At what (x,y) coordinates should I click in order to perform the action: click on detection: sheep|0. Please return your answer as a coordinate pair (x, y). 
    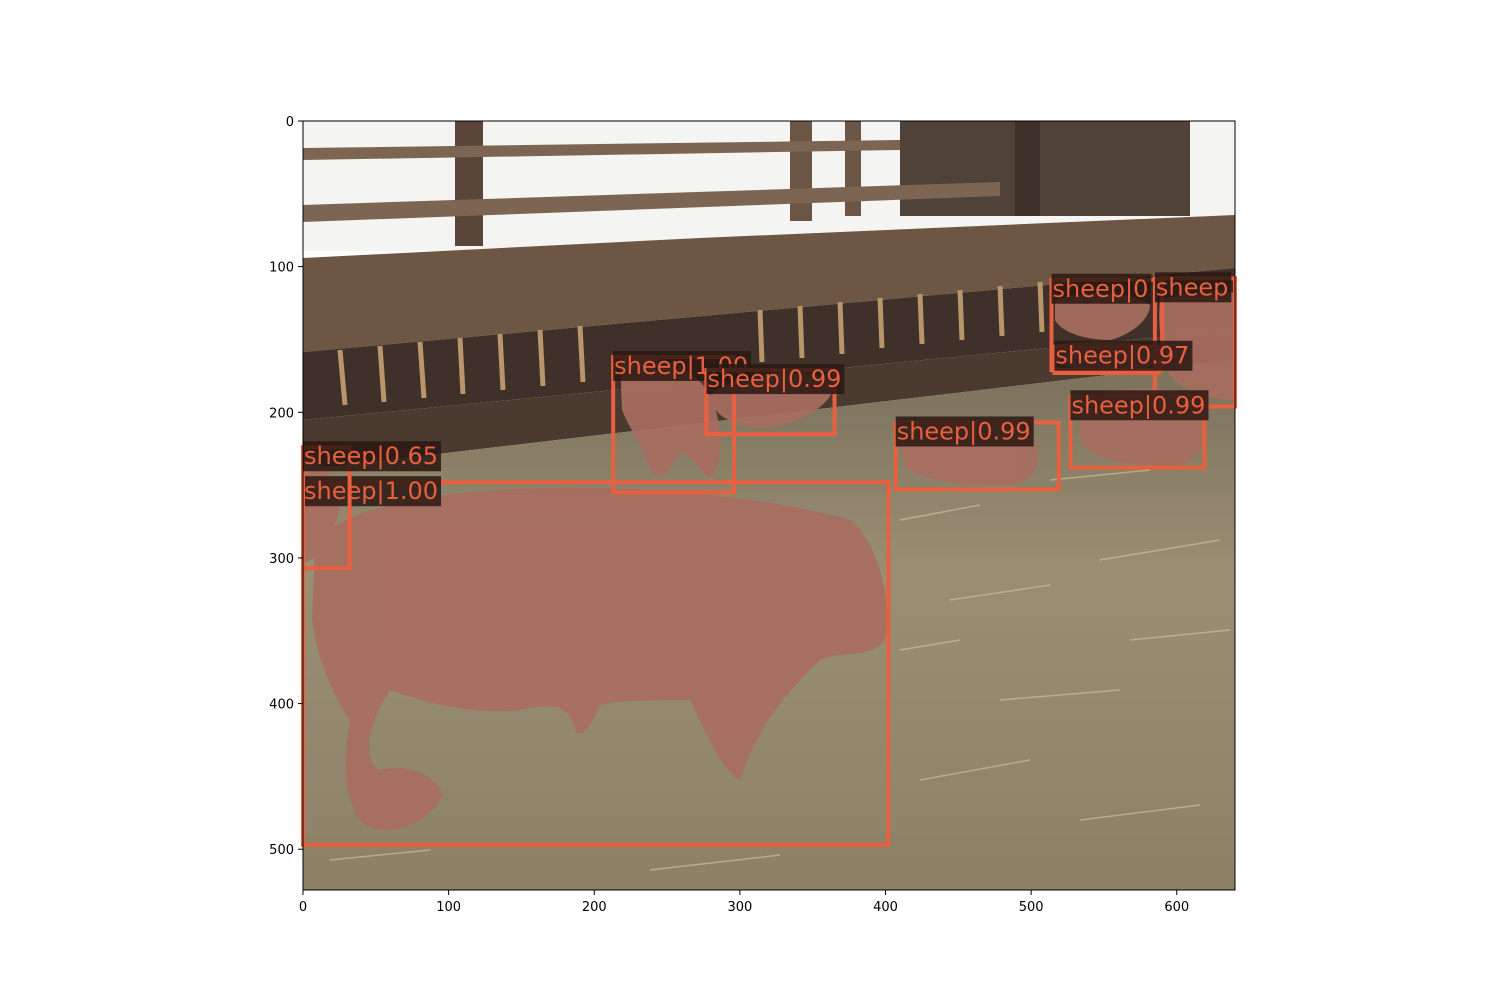
    Looking at the image, I should click on (1107, 323).